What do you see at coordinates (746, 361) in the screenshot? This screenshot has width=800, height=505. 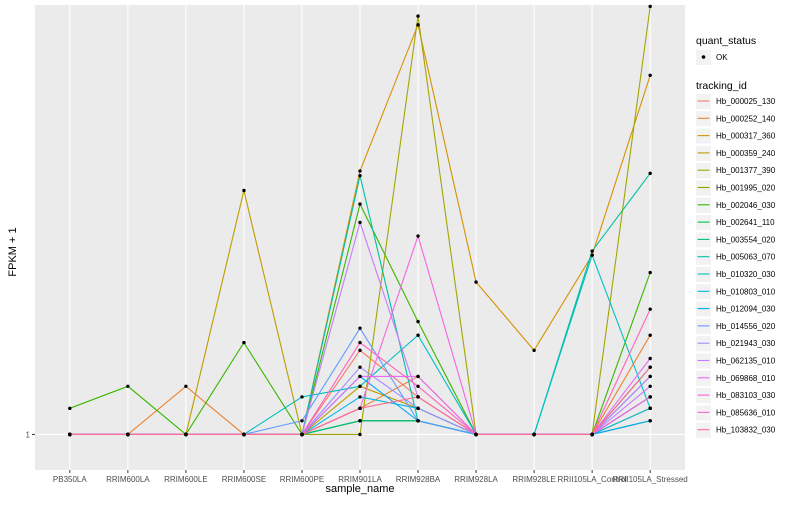 I see `legend-series-label: Hb_062135_010` at bounding box center [746, 361].